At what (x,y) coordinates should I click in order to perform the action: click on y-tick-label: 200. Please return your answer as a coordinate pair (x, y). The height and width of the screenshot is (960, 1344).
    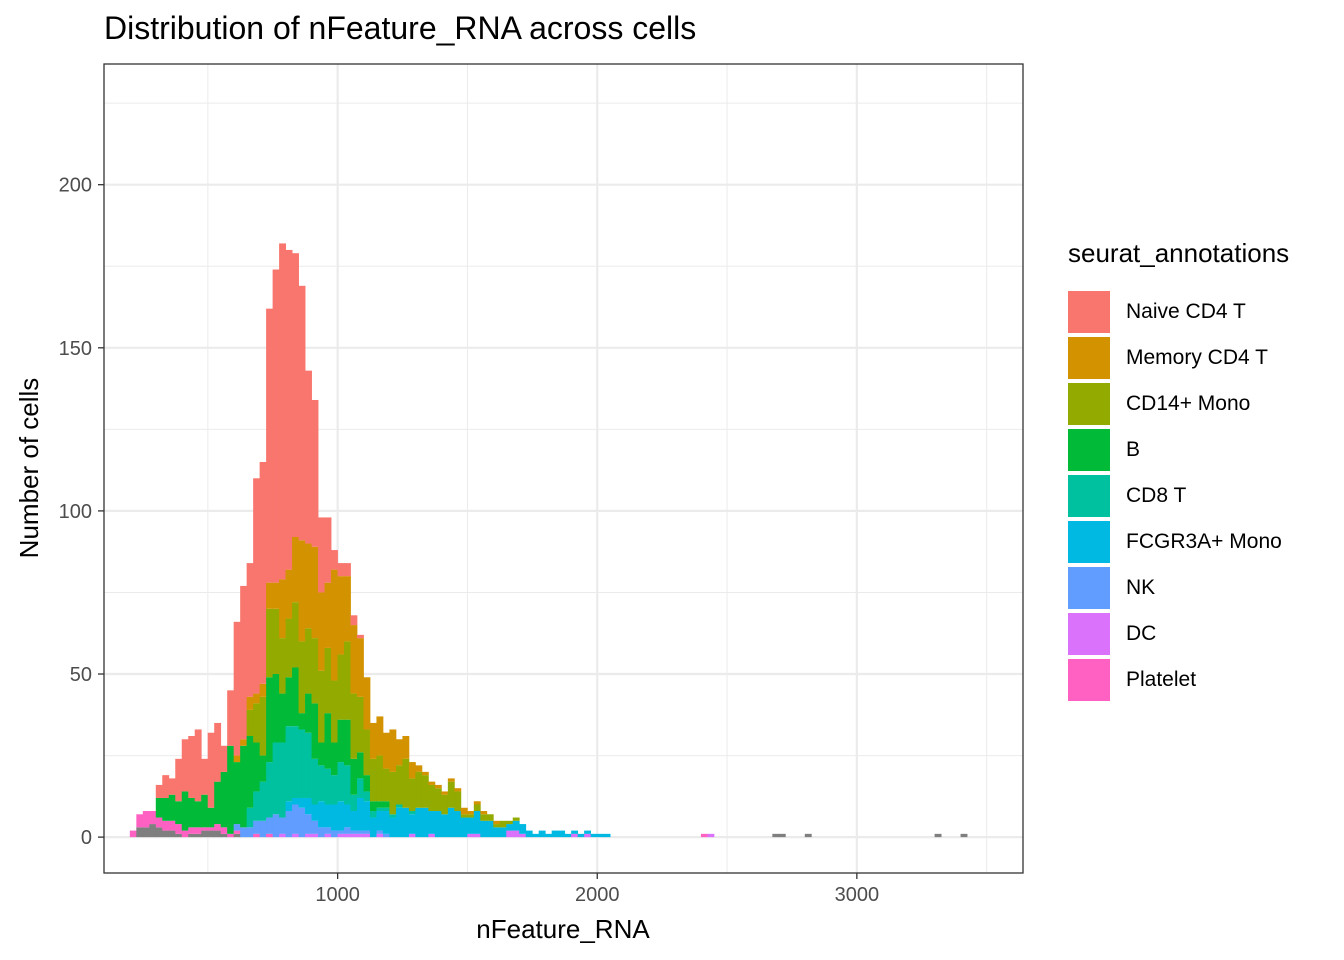
    Looking at the image, I should click on (75, 186).